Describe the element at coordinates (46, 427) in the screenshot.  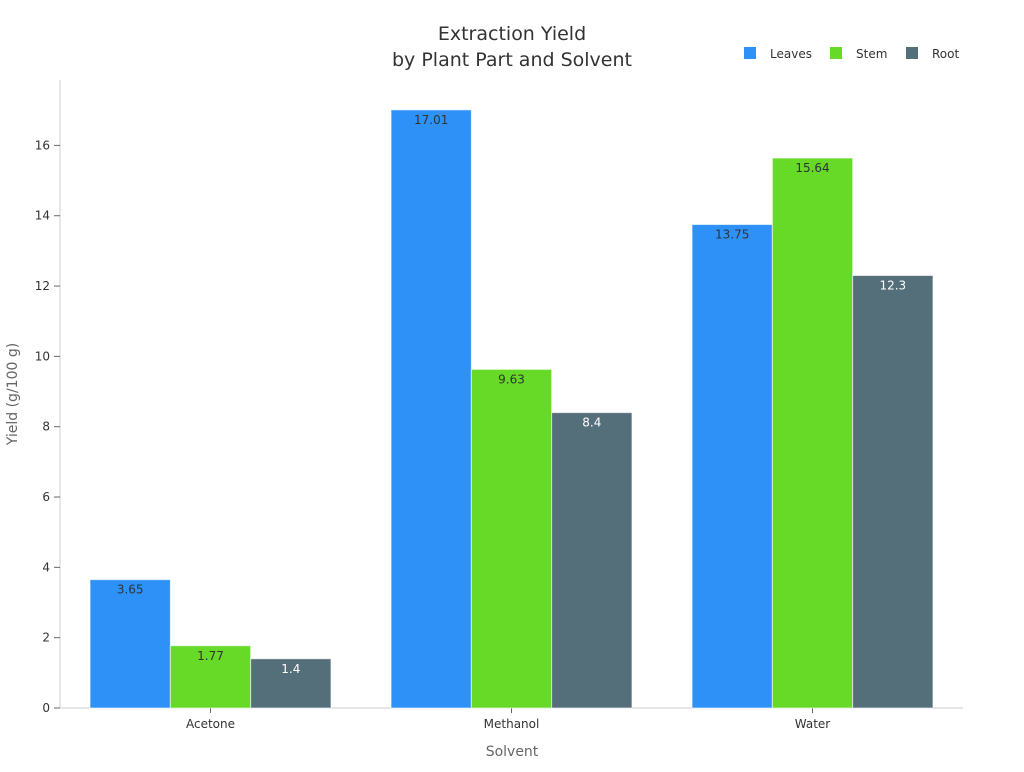
I see `y-tick-label: 8` at that location.